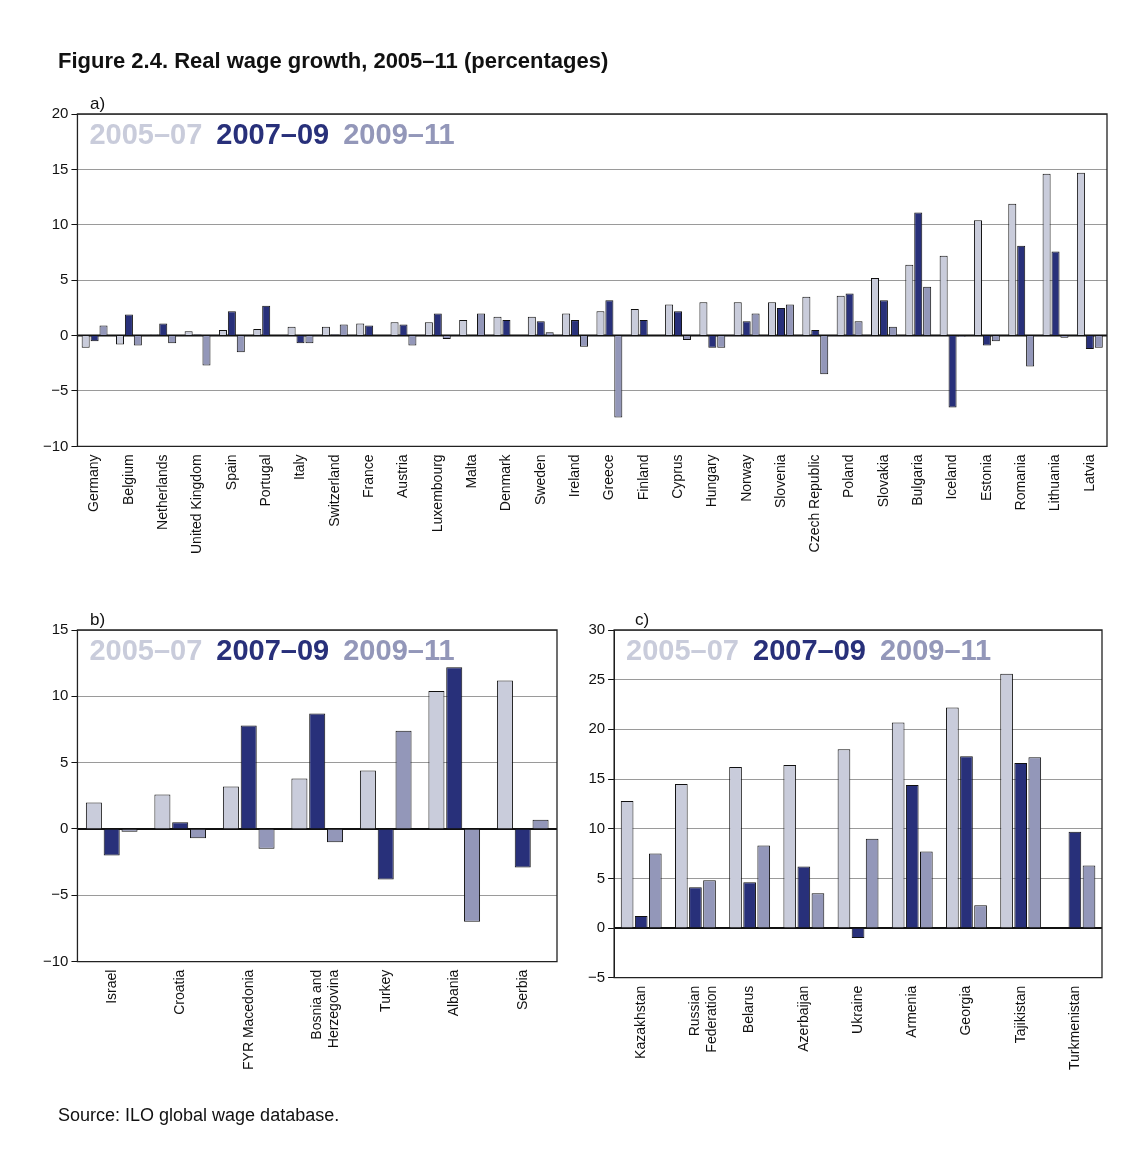 The width and height of the screenshot is (1131, 1153). What do you see at coordinates (642, 620) in the screenshot?
I see `chart-subtitle: c)` at bounding box center [642, 620].